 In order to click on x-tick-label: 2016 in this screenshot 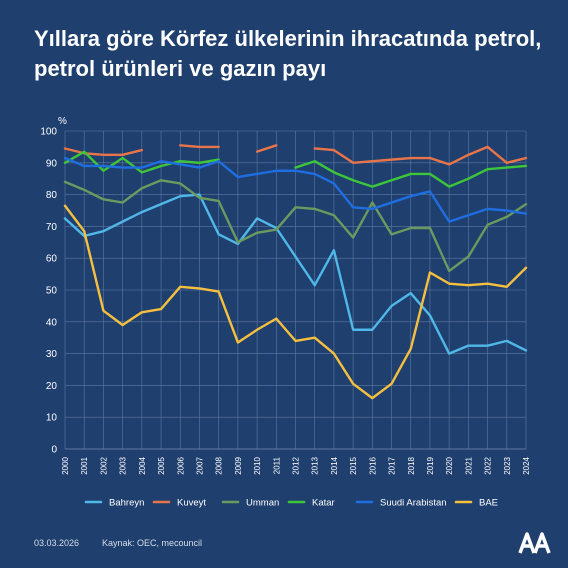, I will do `click(372, 465)`.